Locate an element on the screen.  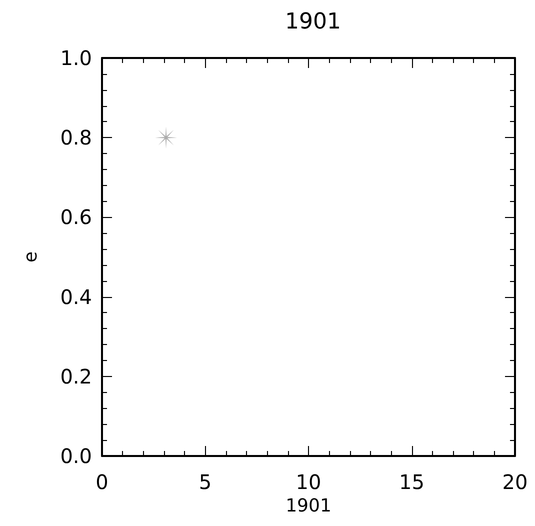
x-tick-label: 15 is located at coordinates (411, 482).